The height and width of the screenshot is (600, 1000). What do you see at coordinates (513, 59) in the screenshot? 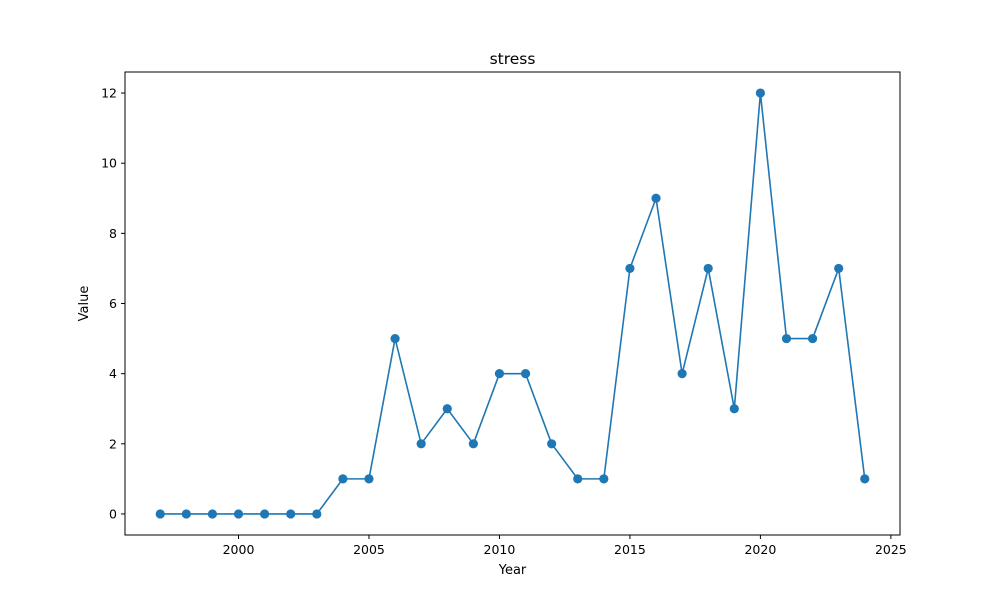
I see `chart-title: stress` at bounding box center [513, 59].